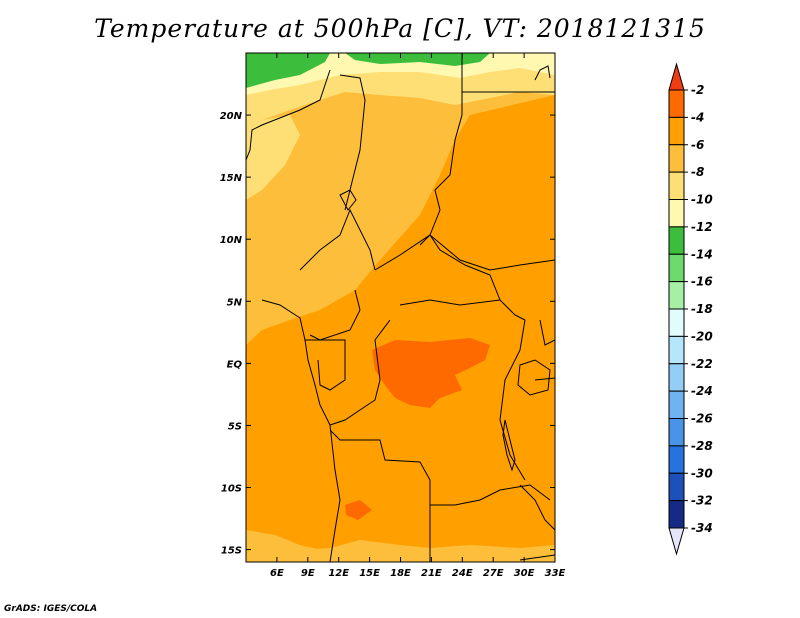  Describe the element at coordinates (400, 74) in the screenshot. I see `field-band-minus10-minus12` at that location.